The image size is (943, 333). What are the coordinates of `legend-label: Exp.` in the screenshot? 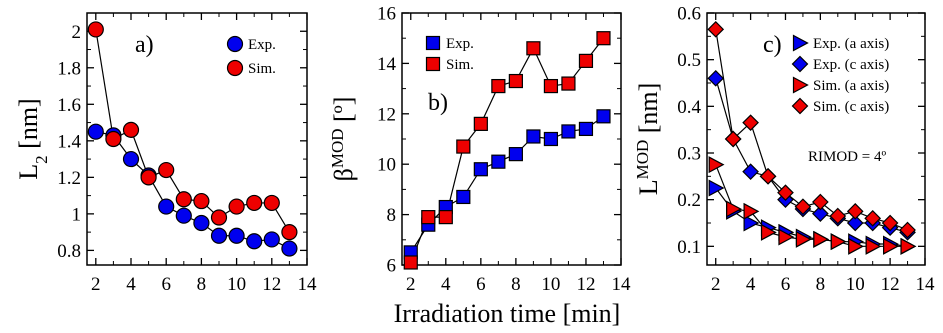 It's located at (262, 45).